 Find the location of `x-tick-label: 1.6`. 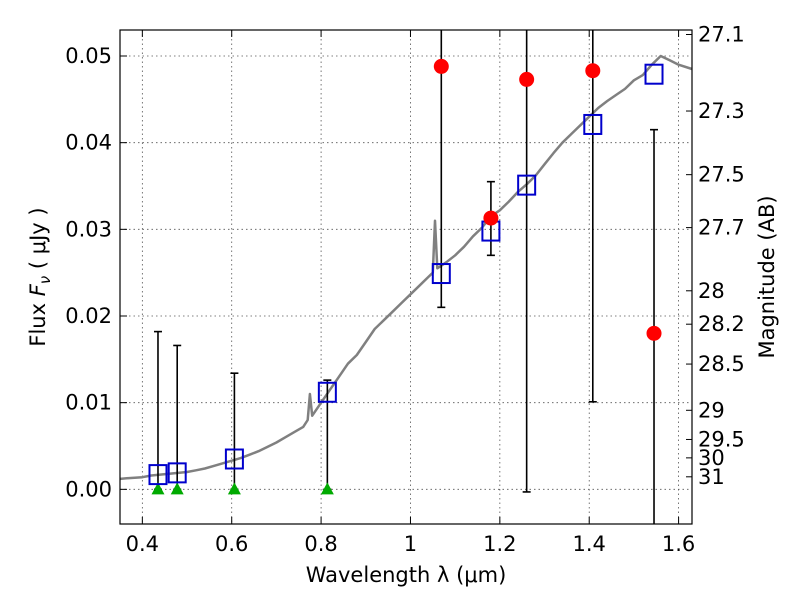

x-tick-label: 1.6 is located at coordinates (678, 544).